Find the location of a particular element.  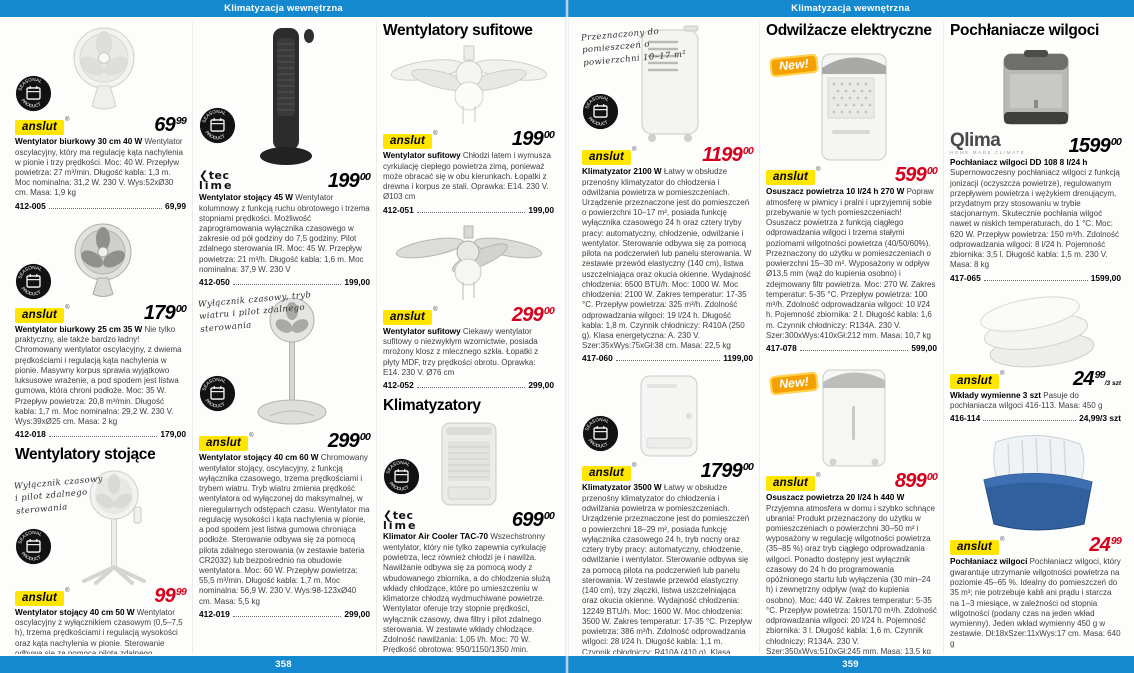

article-number: 412-051 is located at coordinates (398, 209).